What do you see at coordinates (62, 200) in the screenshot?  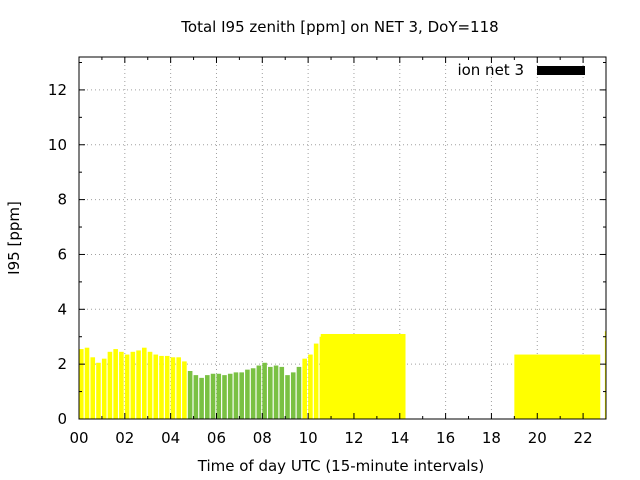 I see `y-tick-label: 8` at bounding box center [62, 200].